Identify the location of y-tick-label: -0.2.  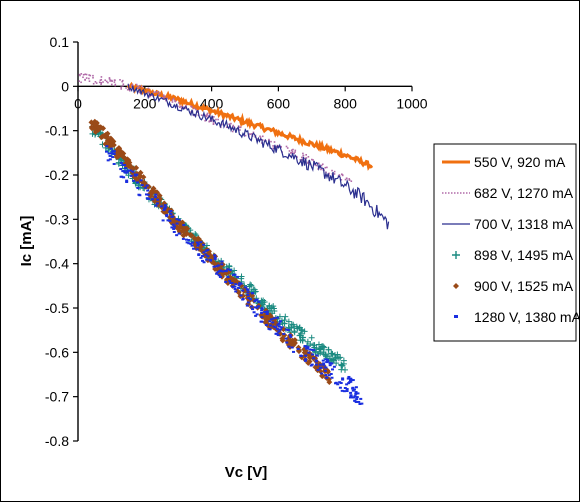
(57, 175).